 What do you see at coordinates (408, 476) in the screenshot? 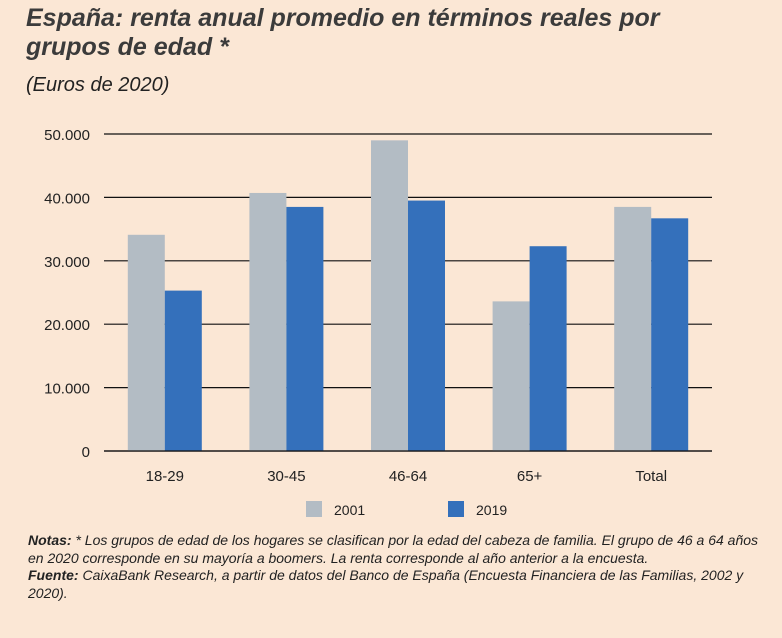
I see `x-tick-label: 46-64` at bounding box center [408, 476].